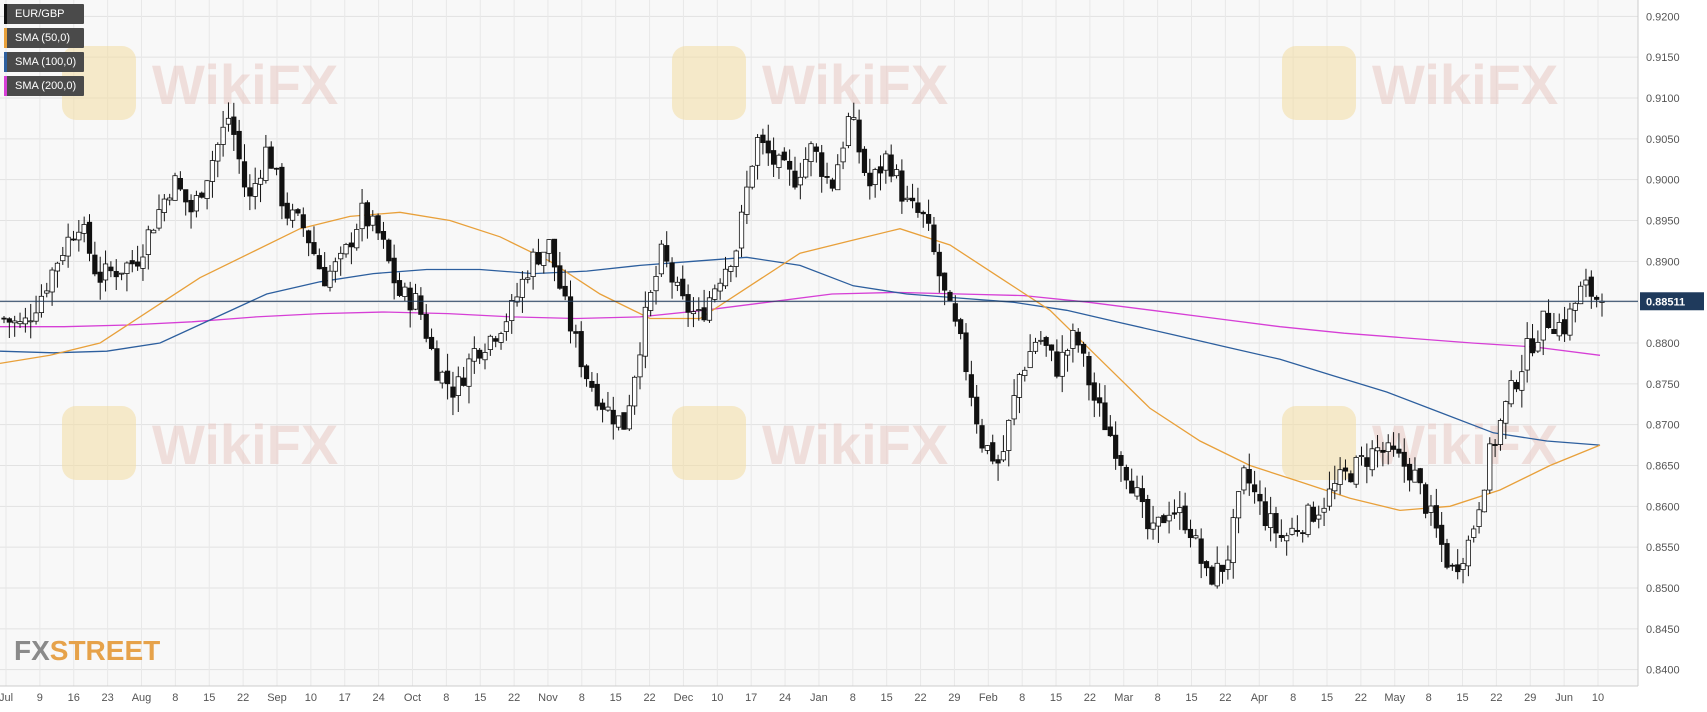 This screenshot has width=1707, height=712. Describe the element at coordinates (44, 14) in the screenshot. I see `legend-item-eurgbp: EUR/GBP` at that location.